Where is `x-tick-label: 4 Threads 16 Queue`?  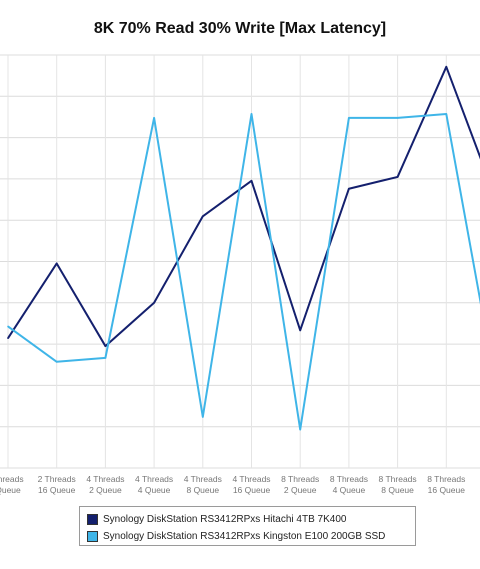 x-tick-label: 4 Threads 16 Queue is located at coordinates (251, 484).